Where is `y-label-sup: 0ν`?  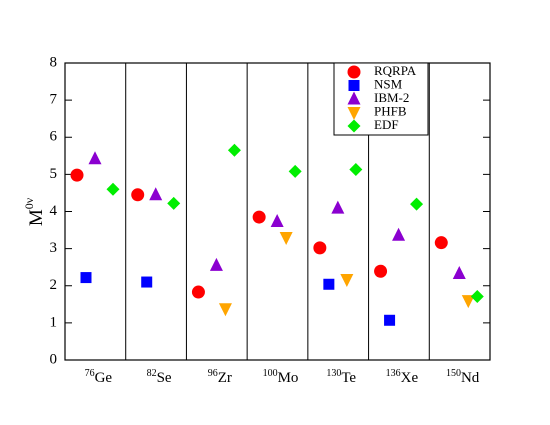 y-label-sup: 0ν is located at coordinates (29, 203).